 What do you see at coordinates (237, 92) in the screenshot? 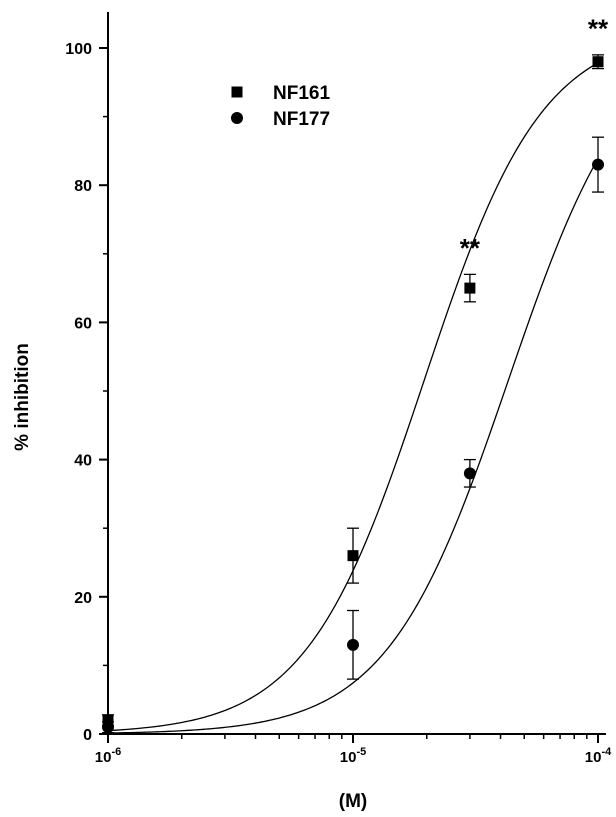
I see `legend-marker-square` at bounding box center [237, 92].